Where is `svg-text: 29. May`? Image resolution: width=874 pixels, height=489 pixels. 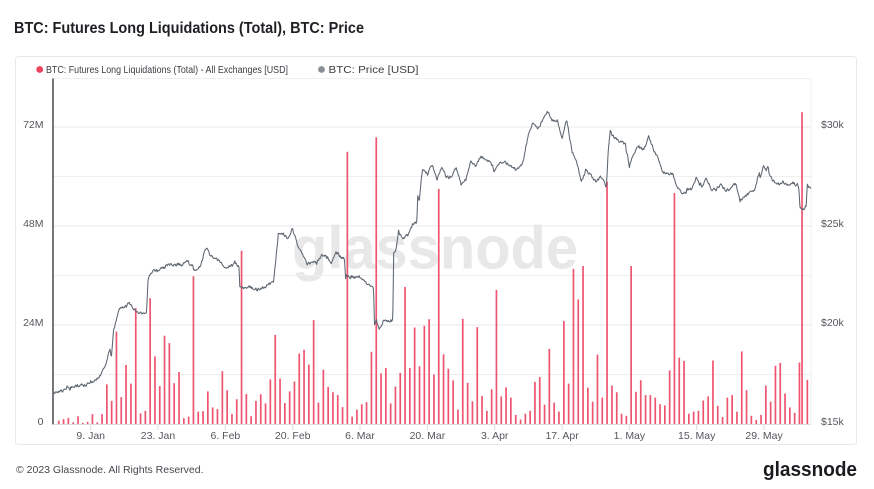 svg-text: 29. May is located at coordinates (764, 436).